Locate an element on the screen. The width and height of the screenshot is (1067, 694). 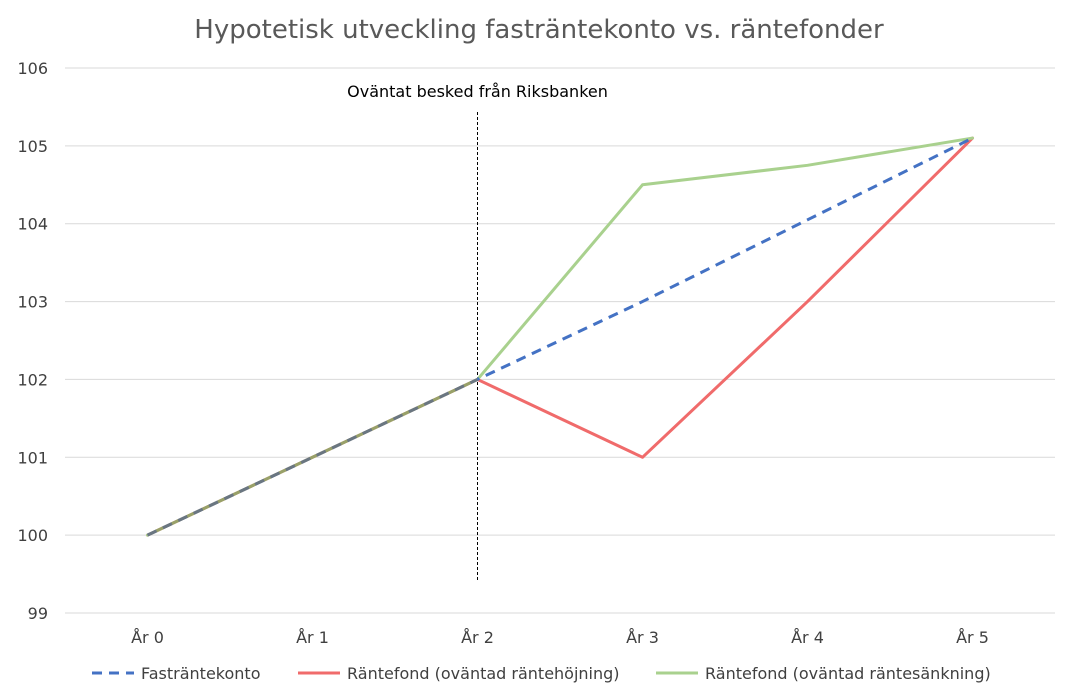
y-tick-label: 104 is located at coordinates (32, 224).